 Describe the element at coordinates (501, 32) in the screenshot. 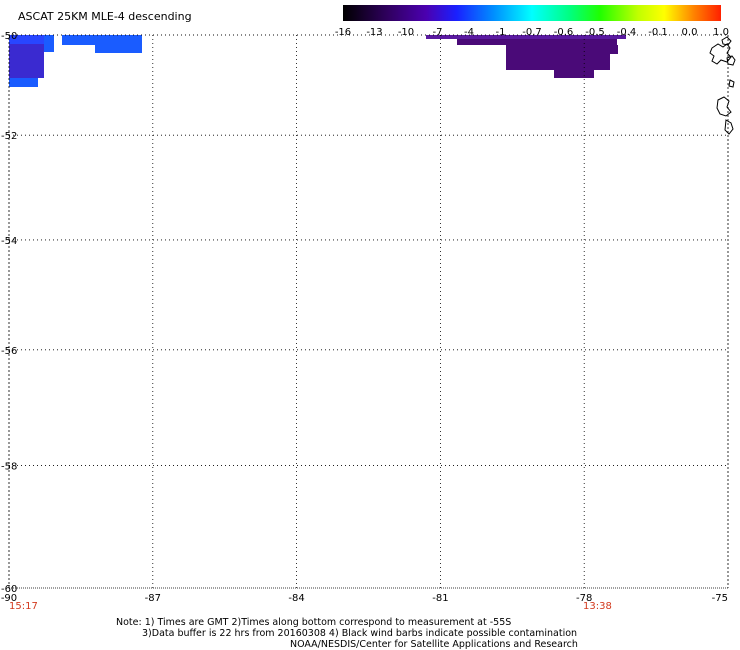

I see `colorbar-label: -1` at that location.